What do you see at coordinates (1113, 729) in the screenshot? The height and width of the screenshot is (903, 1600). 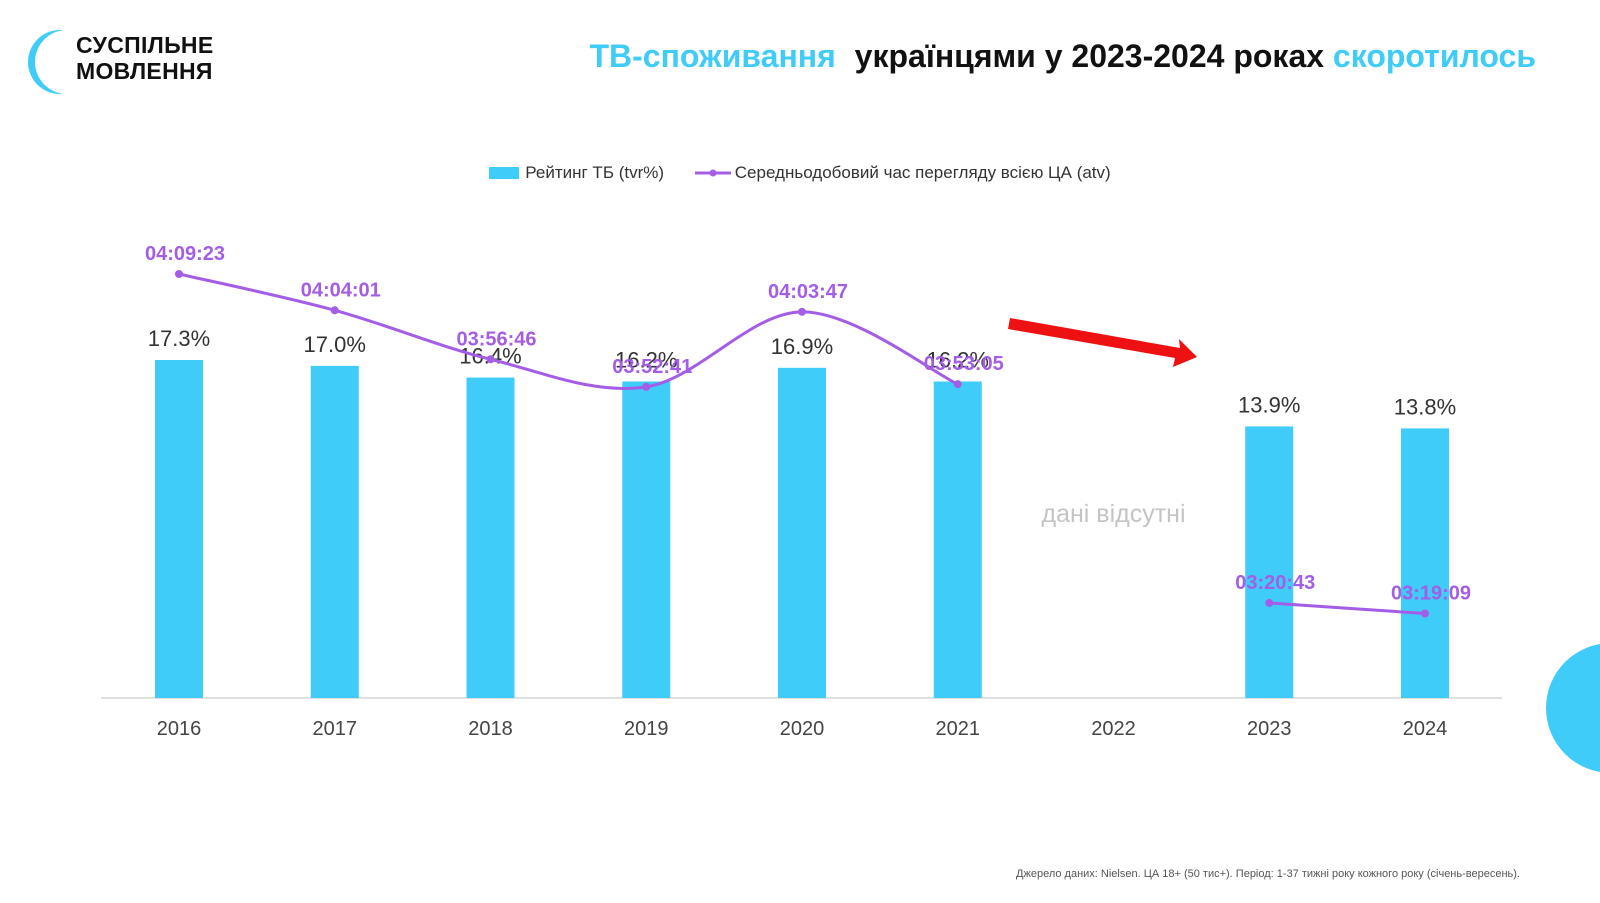 I see `x-tick-label: 2022` at bounding box center [1113, 729].